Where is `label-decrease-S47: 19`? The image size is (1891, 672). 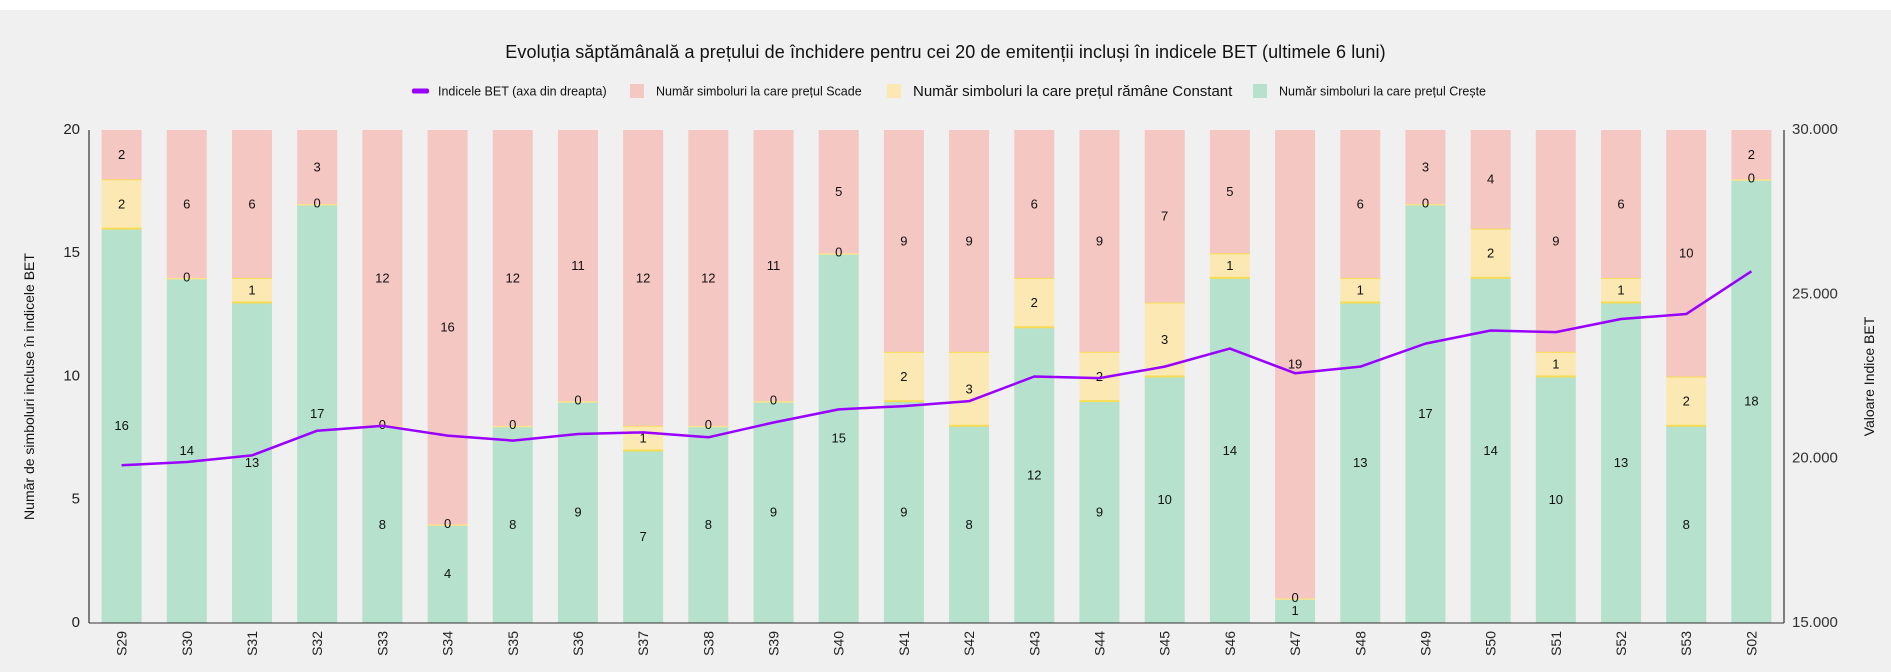
label-decrease-S47: 19 is located at coordinates (1295, 364).